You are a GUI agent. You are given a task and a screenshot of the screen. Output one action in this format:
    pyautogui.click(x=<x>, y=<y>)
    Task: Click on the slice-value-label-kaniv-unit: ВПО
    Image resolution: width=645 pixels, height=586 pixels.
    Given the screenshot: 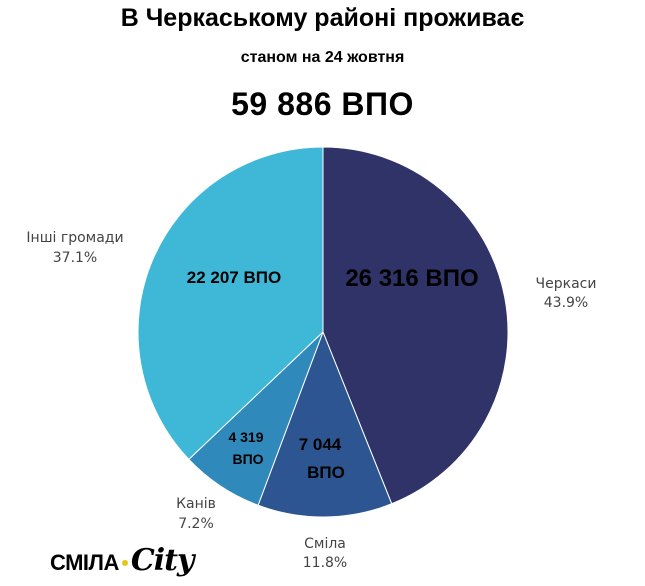 What is the action you would take?
    pyautogui.click(x=247, y=459)
    